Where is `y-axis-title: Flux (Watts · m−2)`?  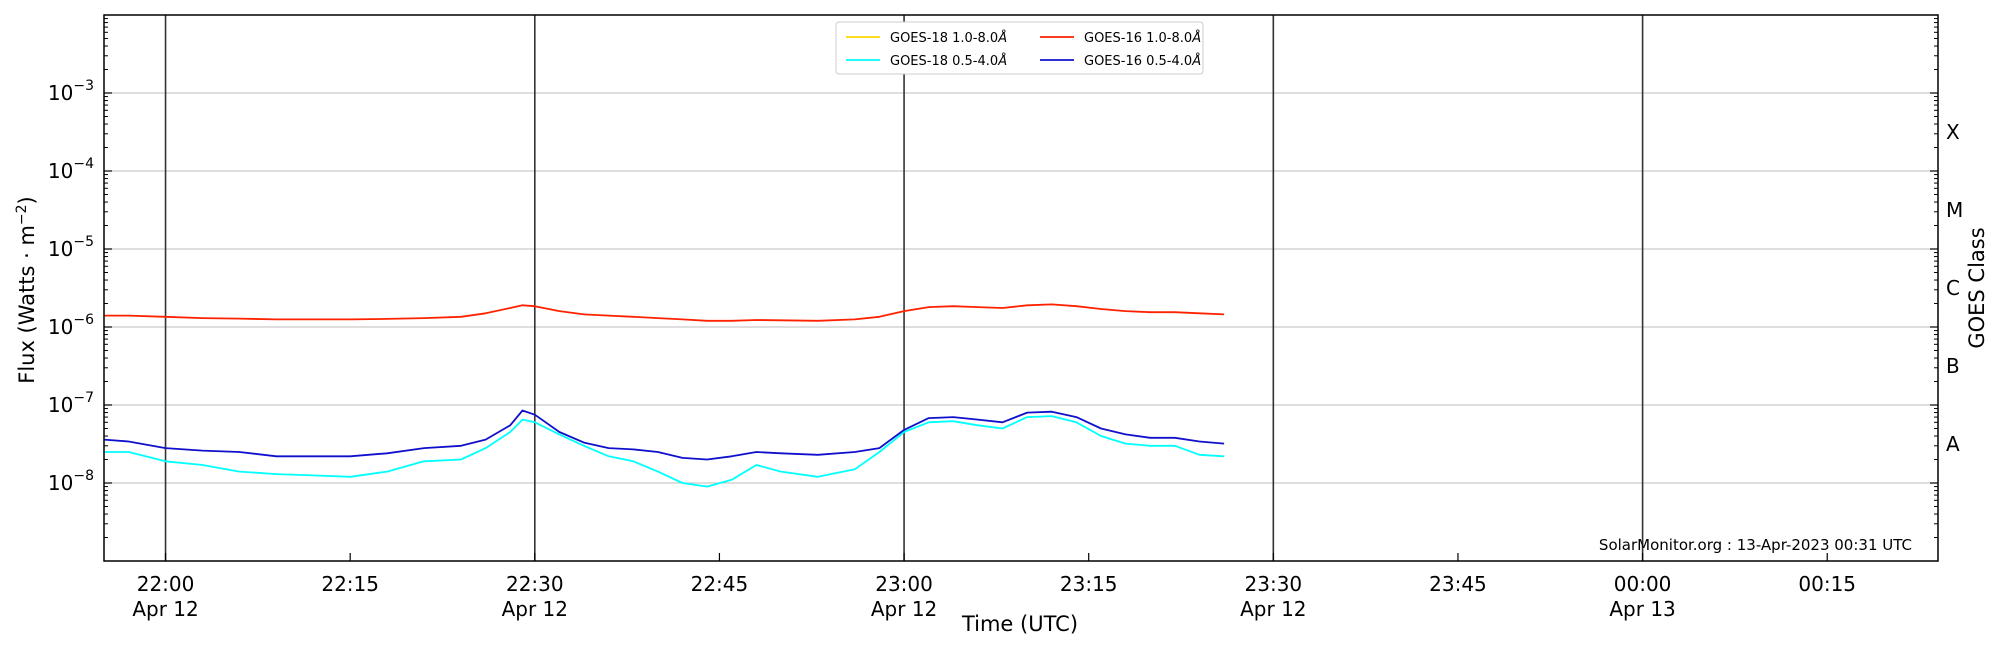 y-axis-title: Flux (Watts · m−2) is located at coordinates (26, 290).